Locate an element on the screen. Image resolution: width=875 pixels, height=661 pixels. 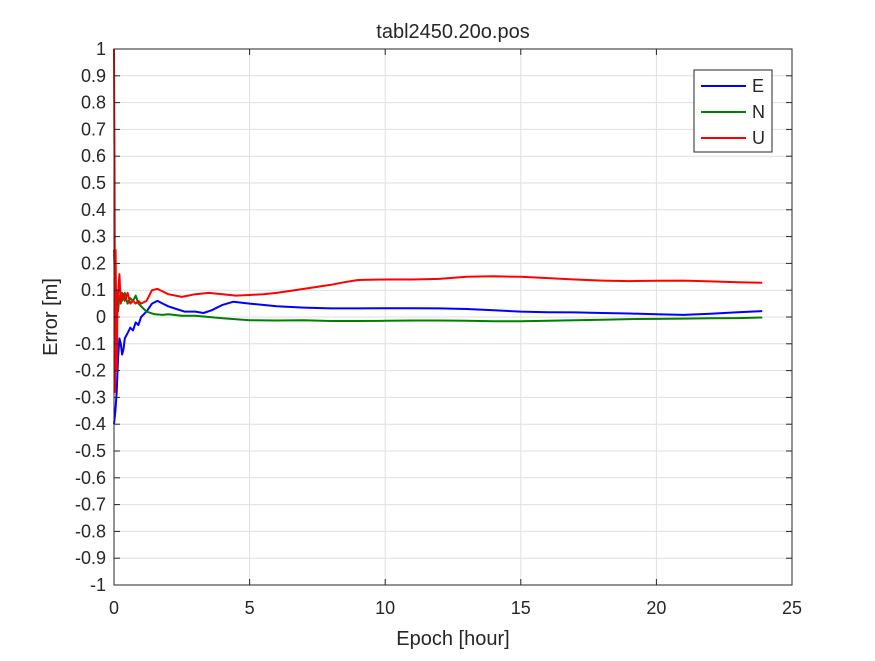
y-tick-label: -0.2 is located at coordinates (90, 371).